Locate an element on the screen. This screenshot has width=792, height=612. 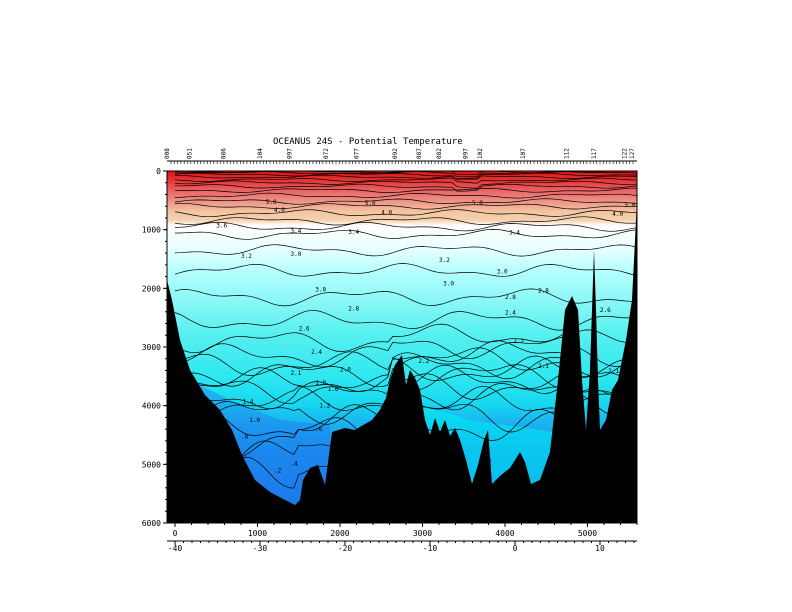
station-label: 072 is located at coordinates (326, 153).